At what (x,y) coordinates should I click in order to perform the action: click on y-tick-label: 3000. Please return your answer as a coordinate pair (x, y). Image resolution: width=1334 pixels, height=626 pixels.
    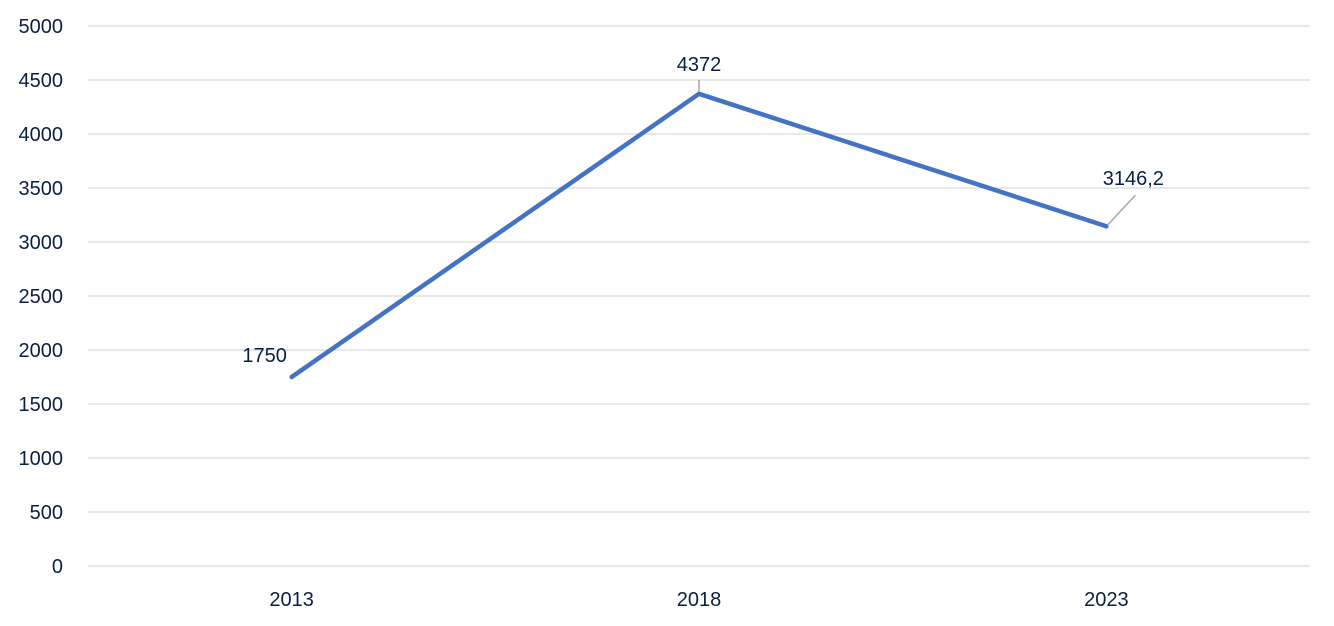
    Looking at the image, I should click on (41, 243).